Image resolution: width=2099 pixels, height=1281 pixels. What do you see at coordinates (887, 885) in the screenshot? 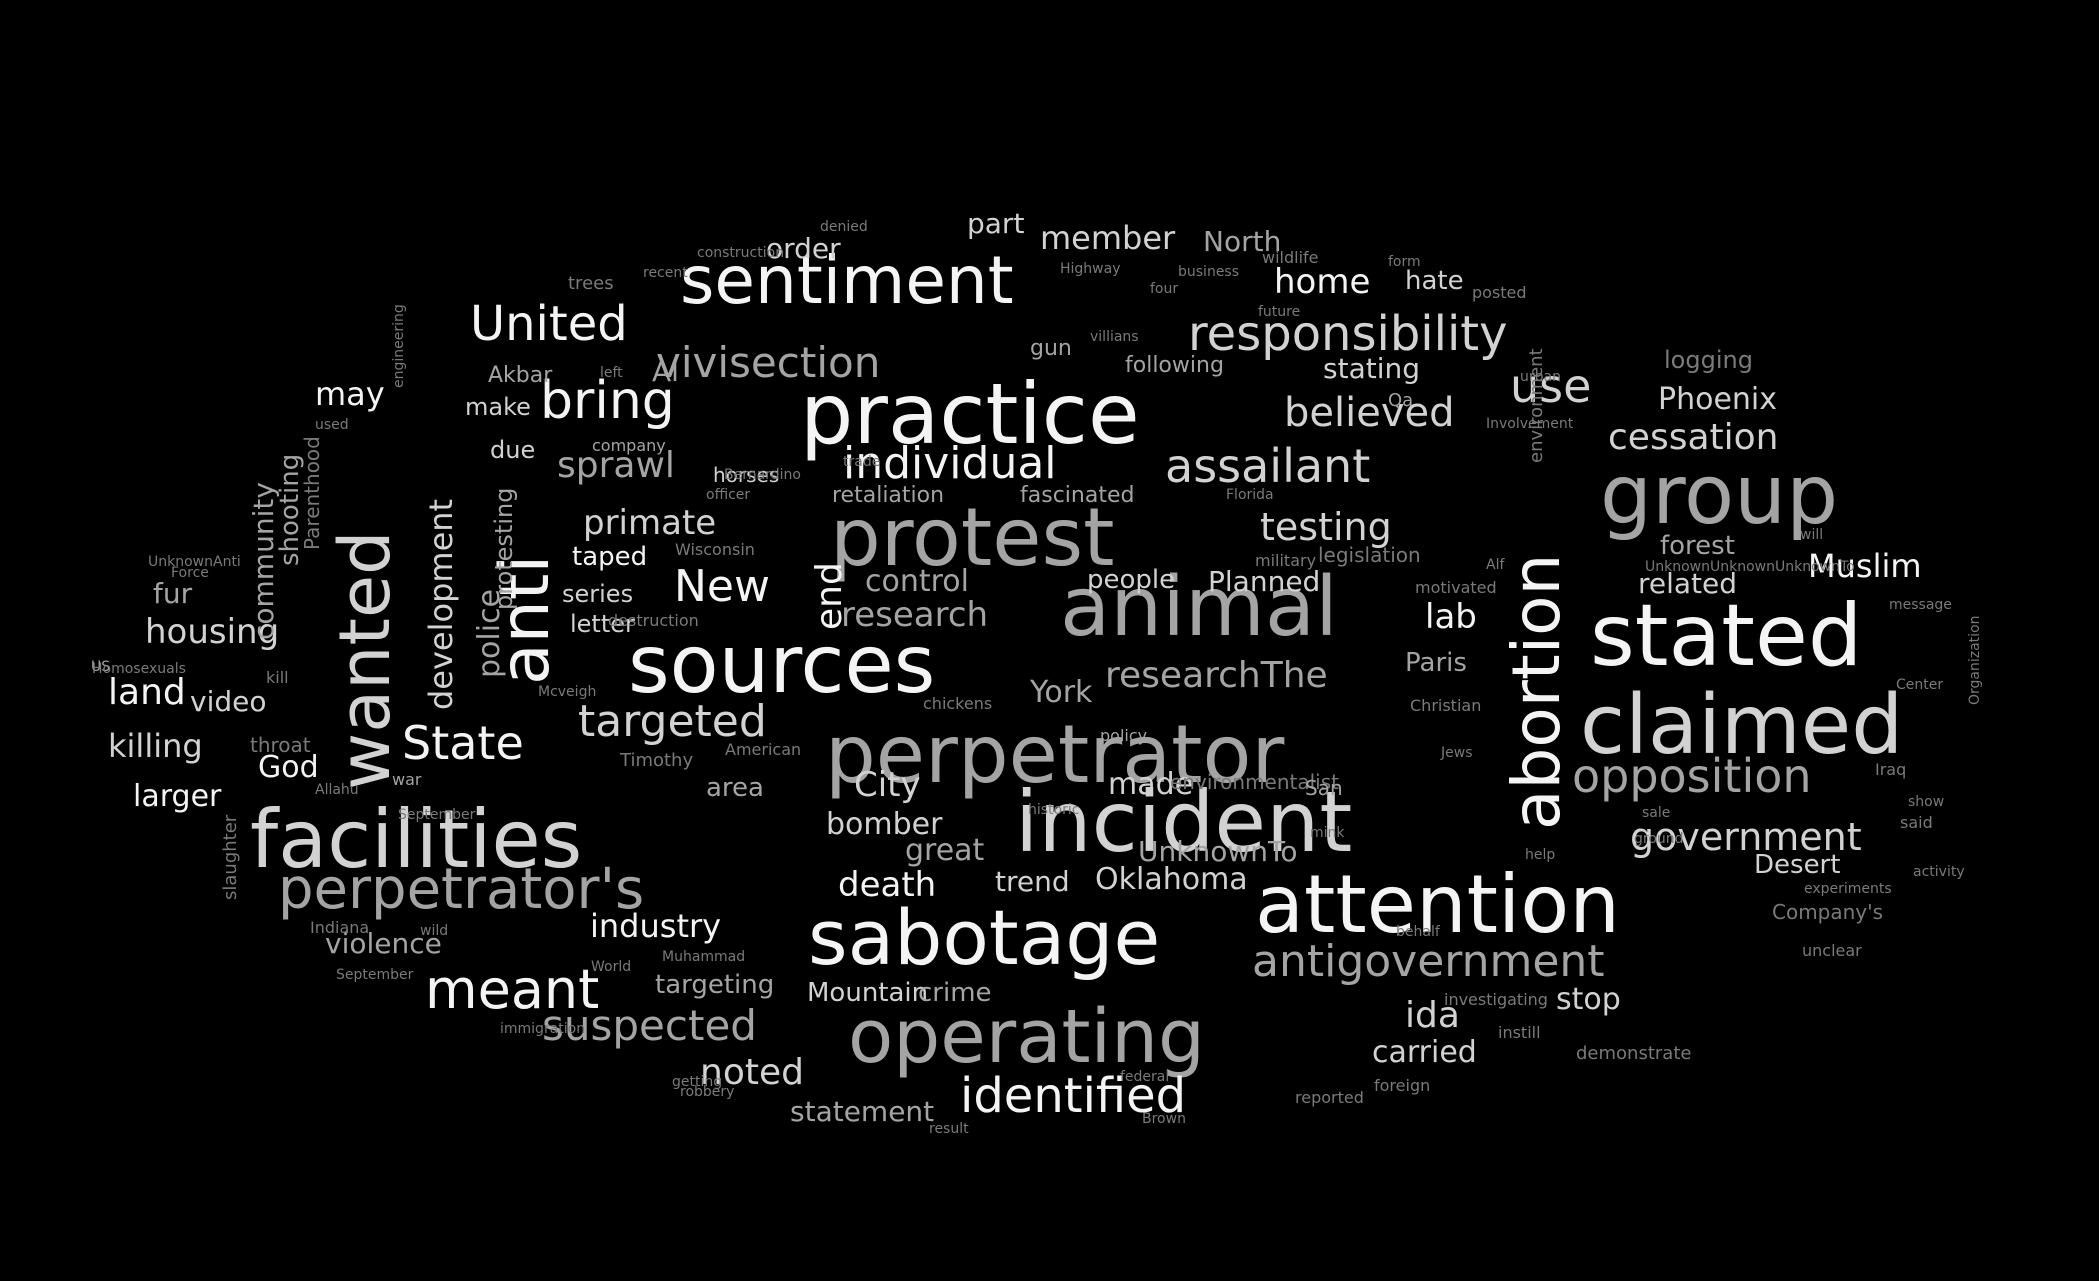
I see `cloud-word: death` at bounding box center [887, 885].